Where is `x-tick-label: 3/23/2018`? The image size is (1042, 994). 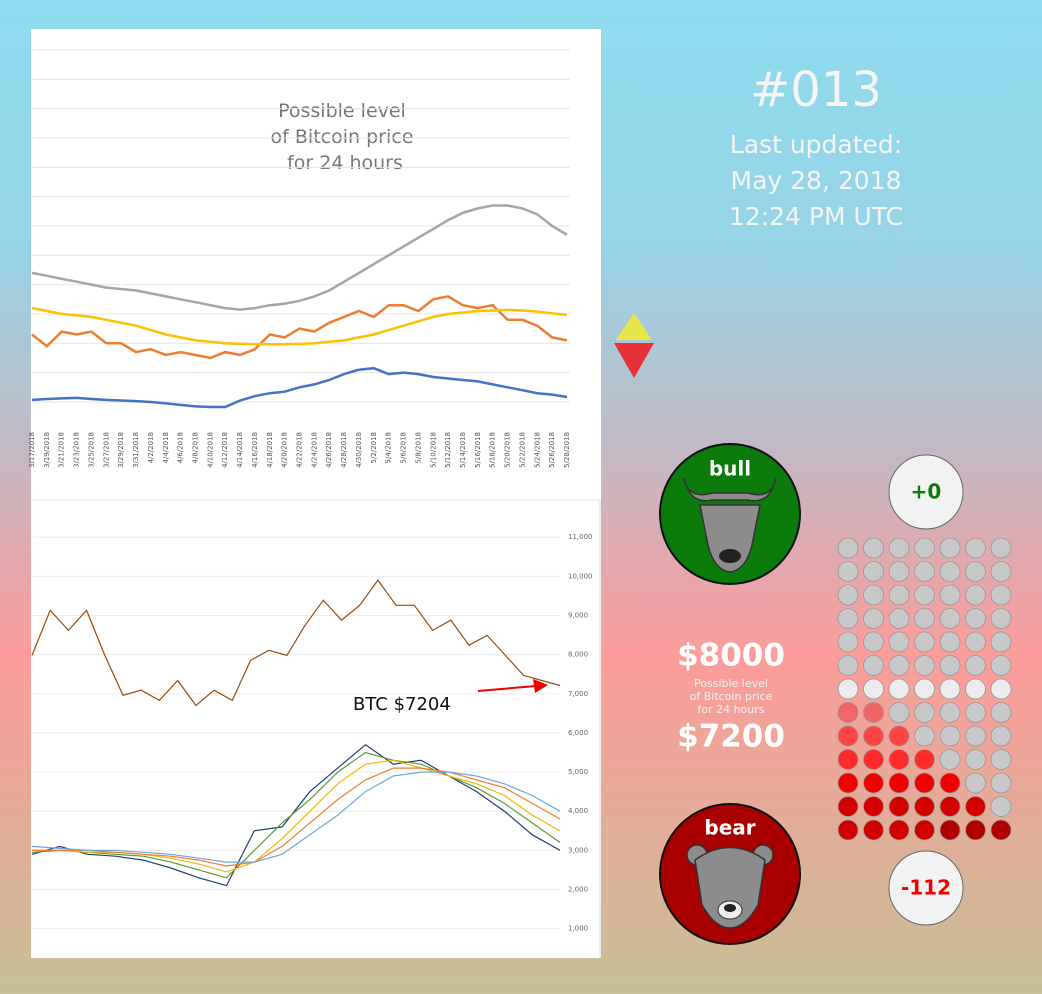 x-tick-label: 3/23/2018 is located at coordinates (77, 450).